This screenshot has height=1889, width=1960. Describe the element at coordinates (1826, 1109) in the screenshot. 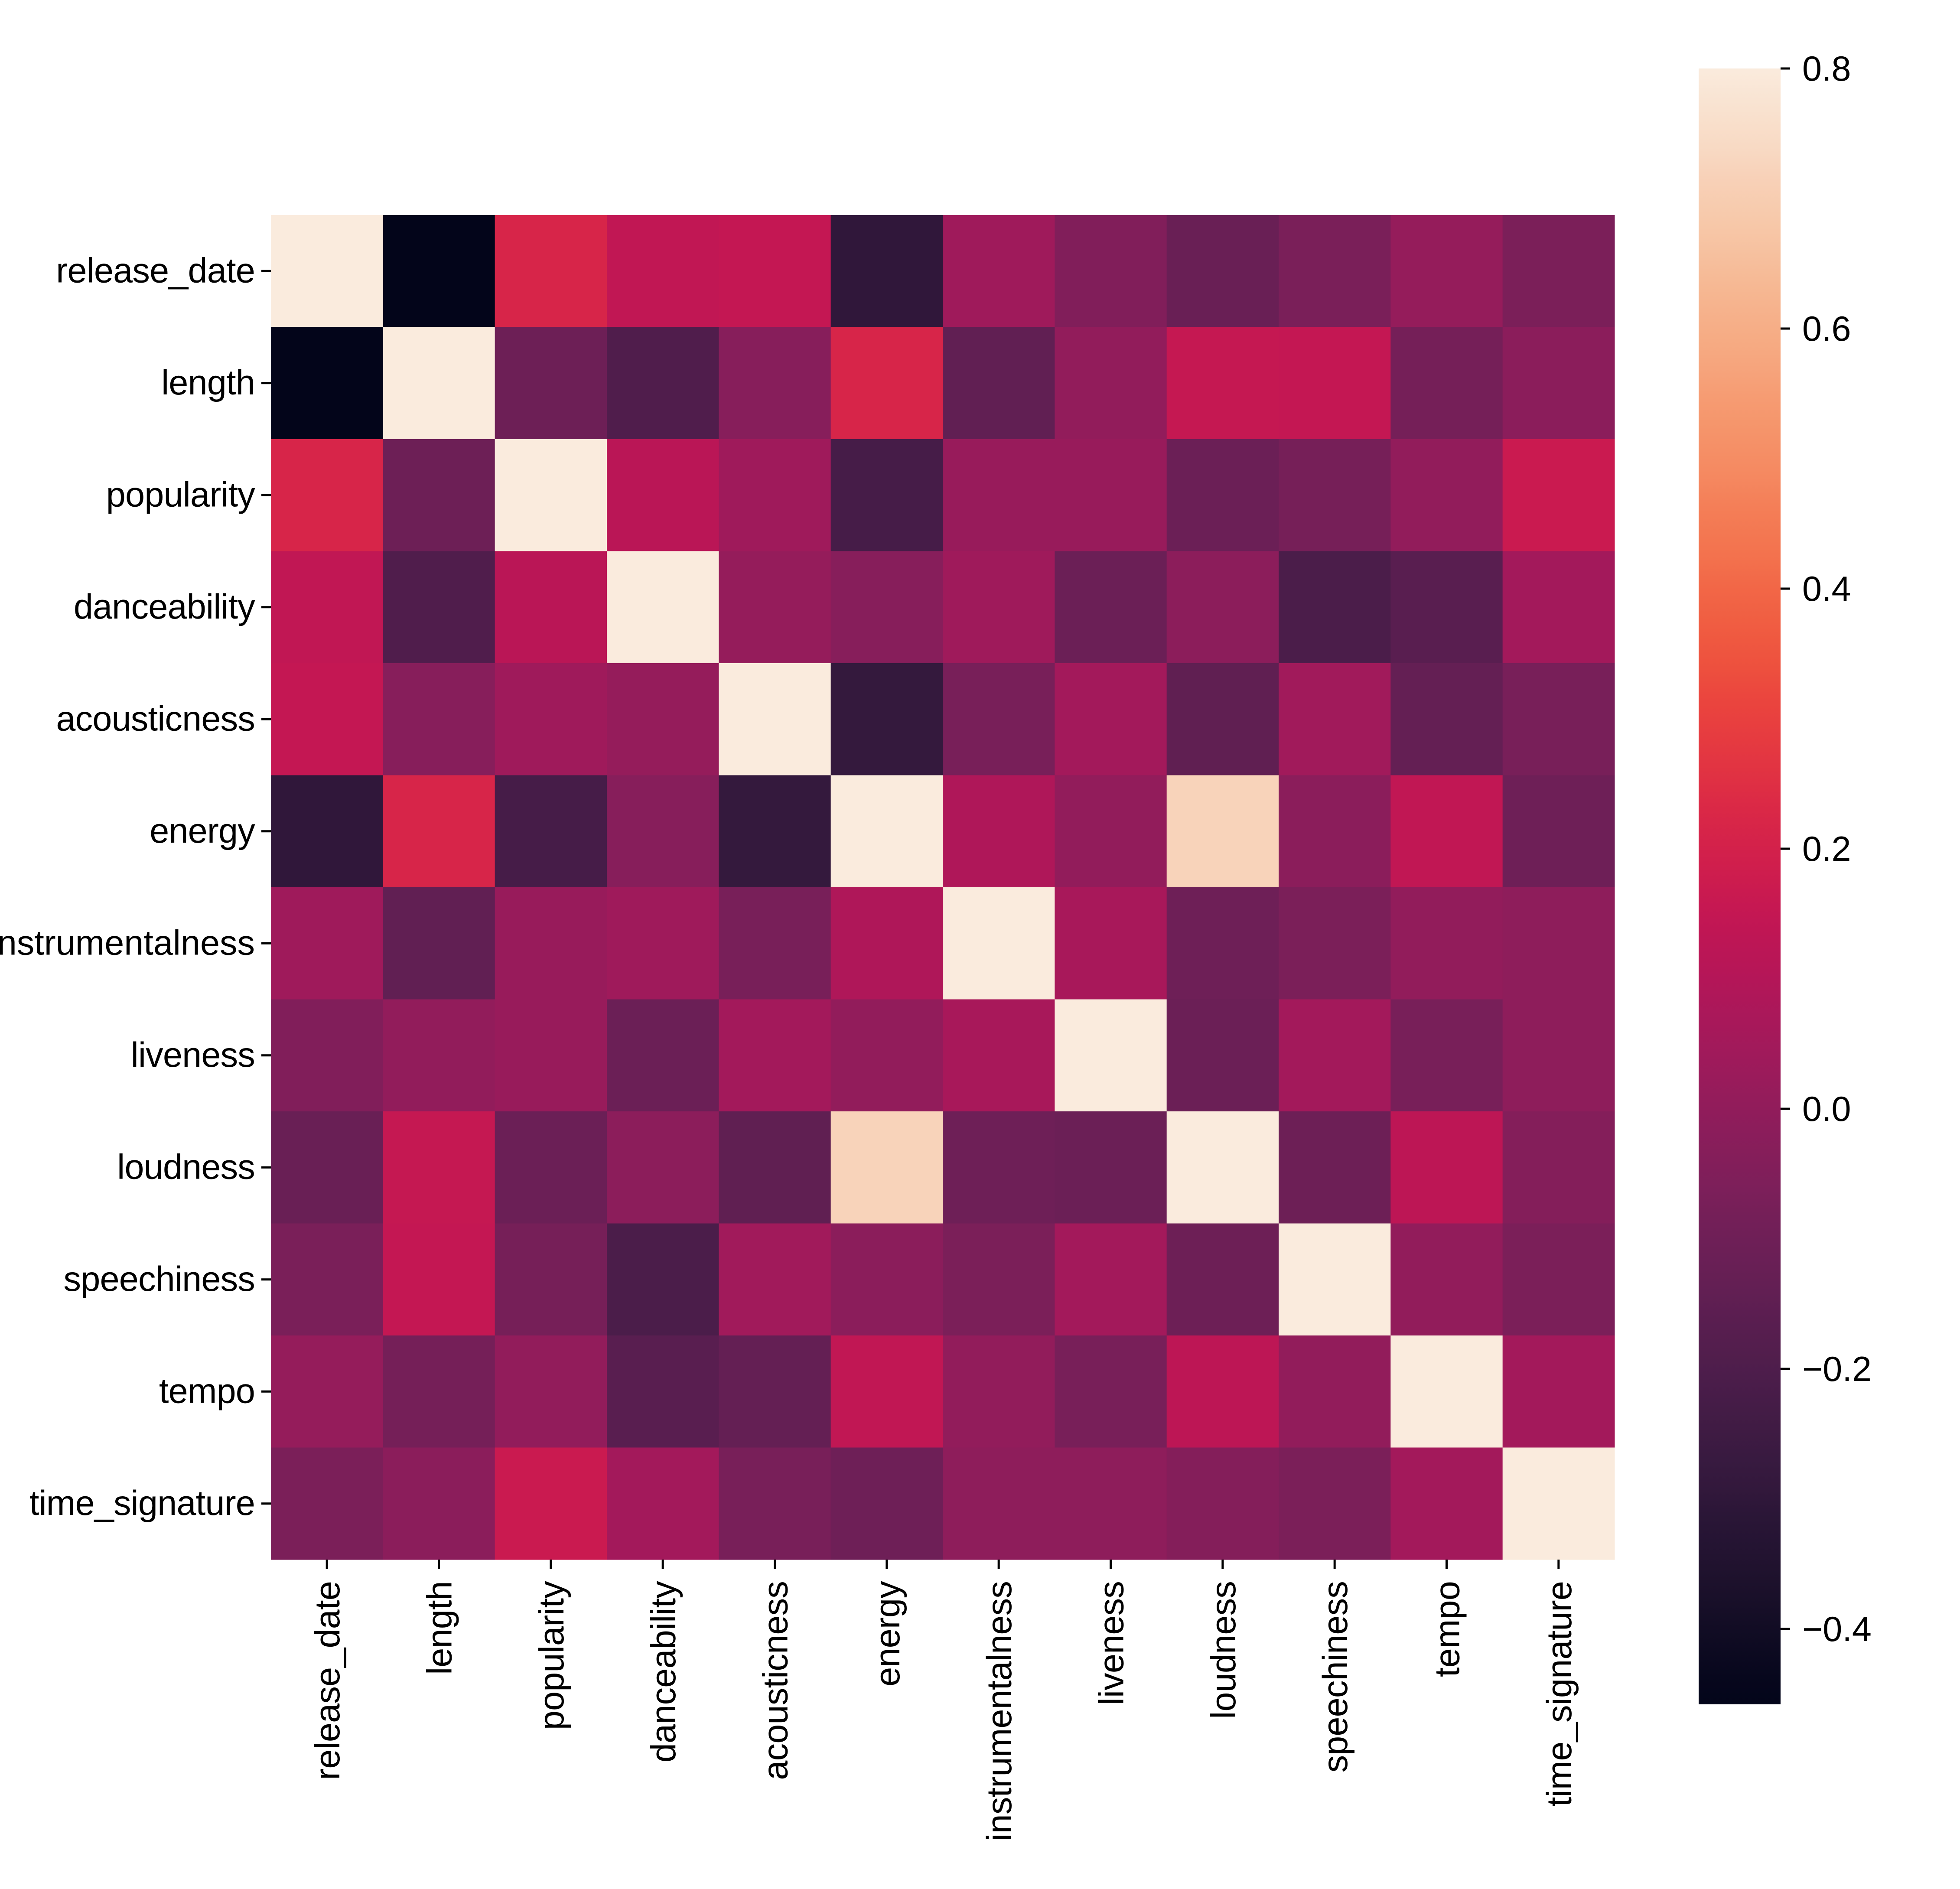

I see `svg-text: 0.0` at that location.